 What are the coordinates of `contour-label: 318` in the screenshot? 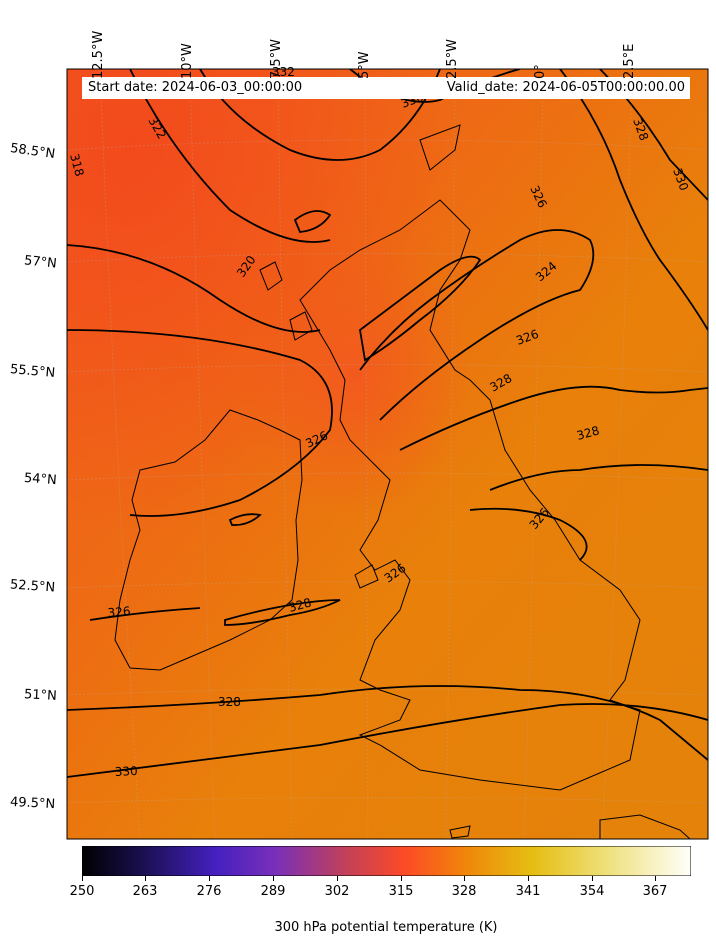 It's located at (76, 165).